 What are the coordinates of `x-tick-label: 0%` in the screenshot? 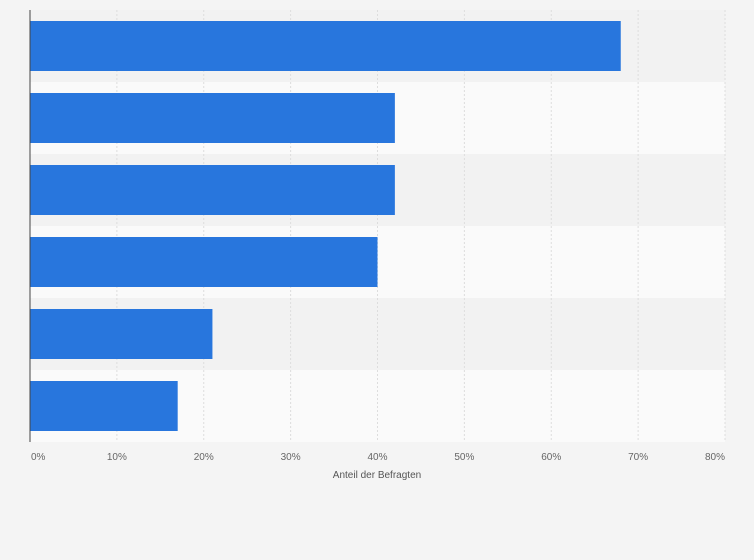 It's located at (38, 457).